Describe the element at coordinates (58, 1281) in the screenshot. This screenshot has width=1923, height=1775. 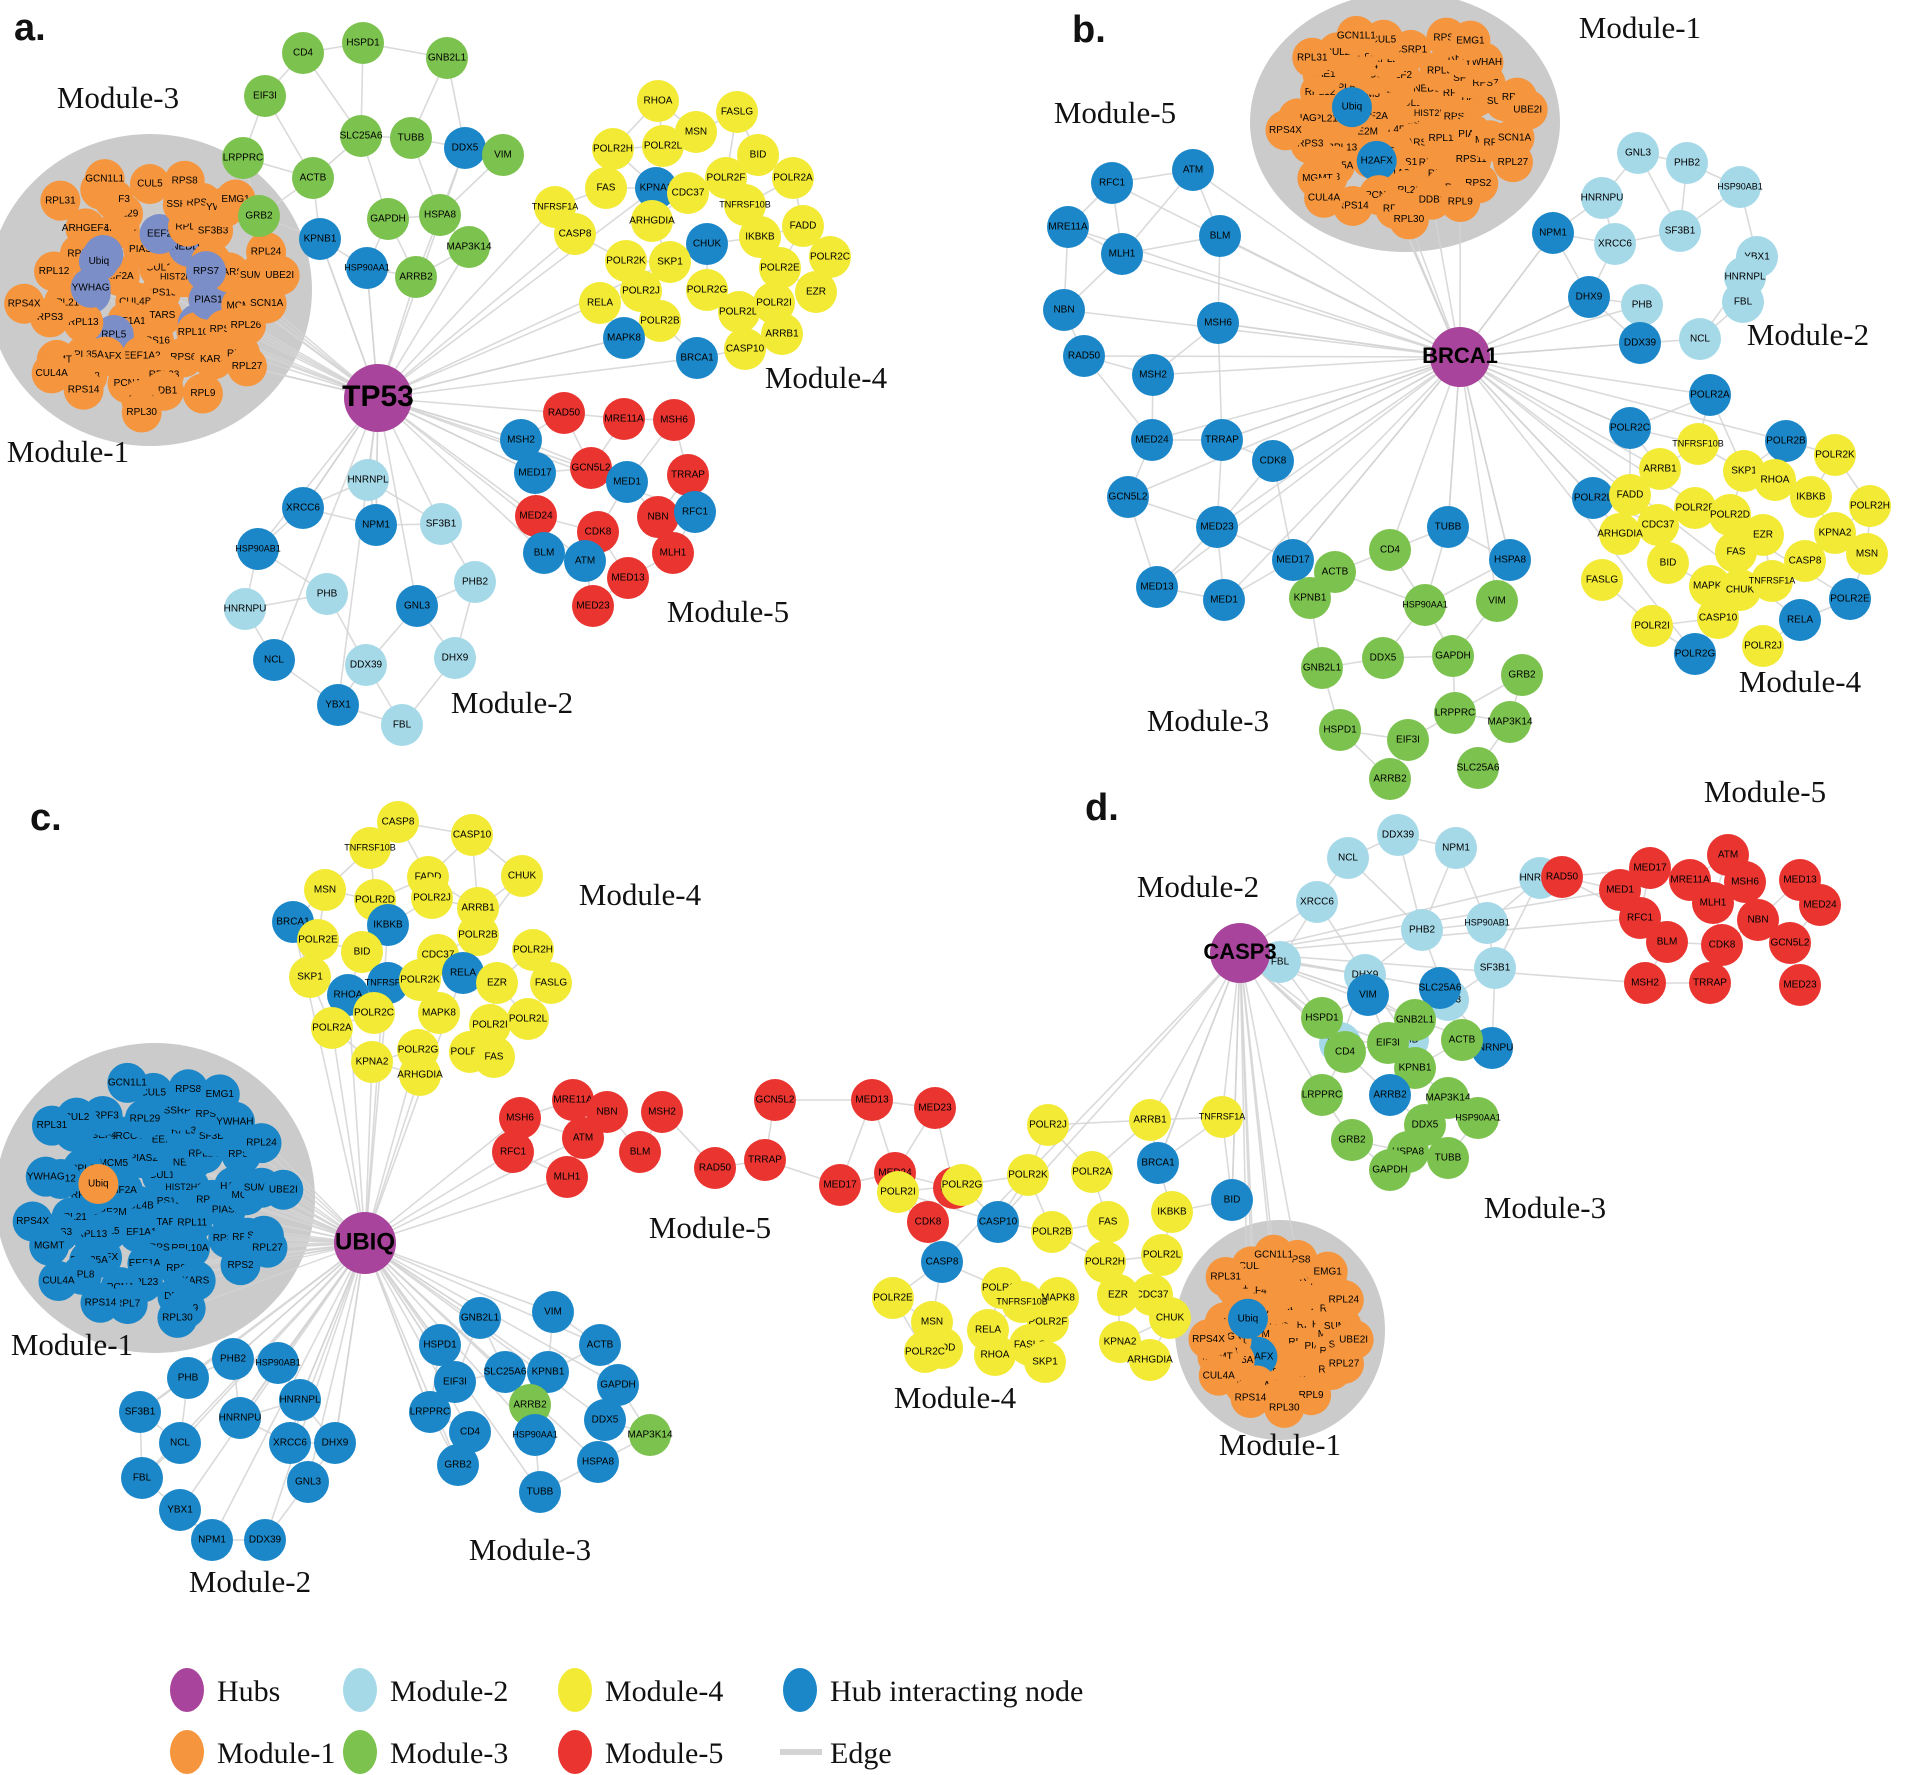
I see `node-CUL4A: CUL4A` at that location.